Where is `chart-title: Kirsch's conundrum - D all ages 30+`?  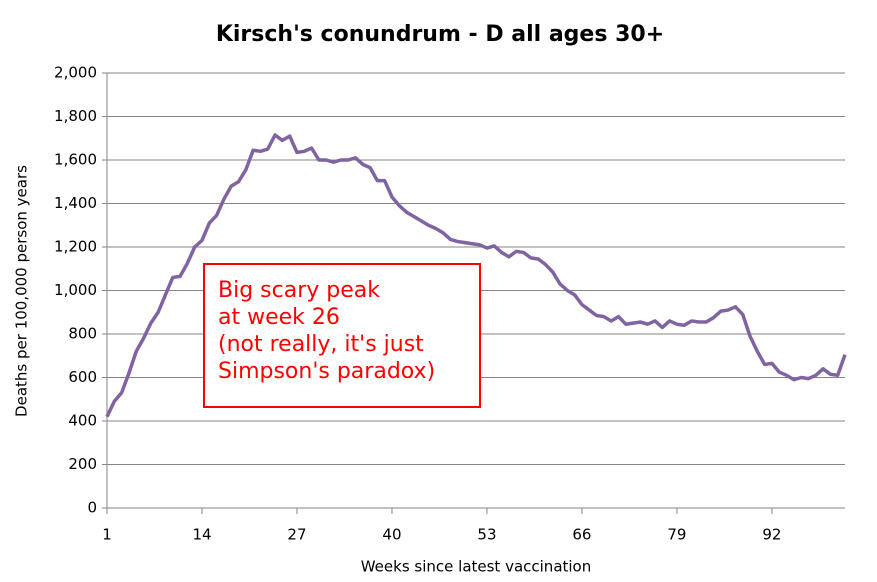 chart-title: Kirsch's conundrum - D all ages 30+ is located at coordinates (440, 34).